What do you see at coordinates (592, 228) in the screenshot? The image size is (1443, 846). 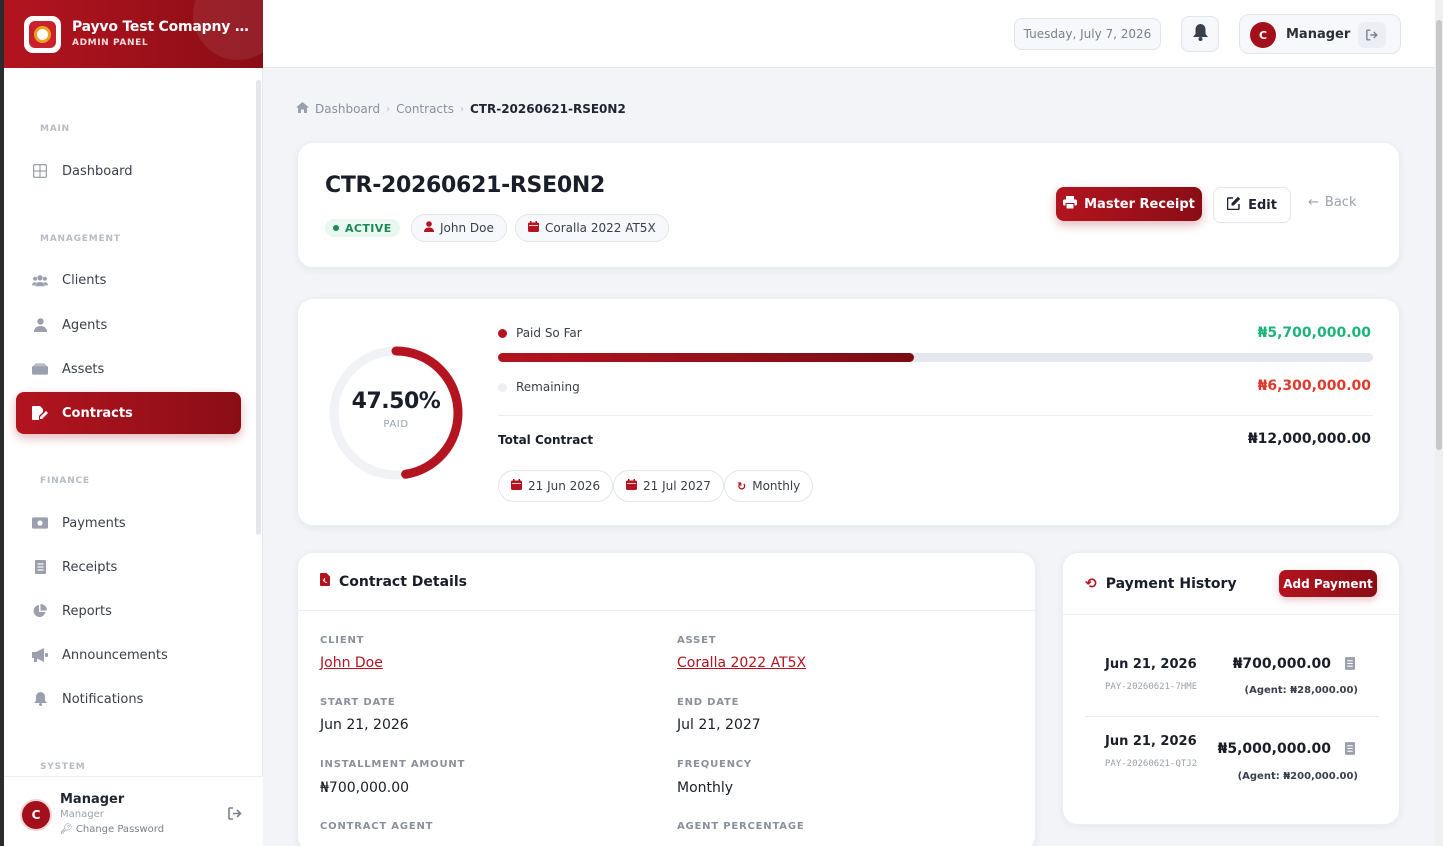 I see `asset-chip: Coralla 2022 AT5X` at bounding box center [592, 228].